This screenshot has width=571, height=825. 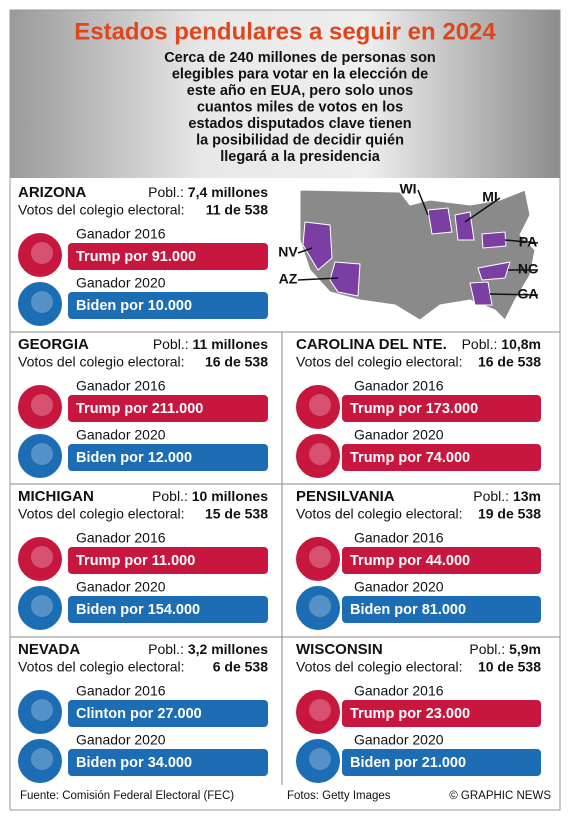 What do you see at coordinates (56, 496) in the screenshot?
I see `state-name: MICHIGAN` at bounding box center [56, 496].